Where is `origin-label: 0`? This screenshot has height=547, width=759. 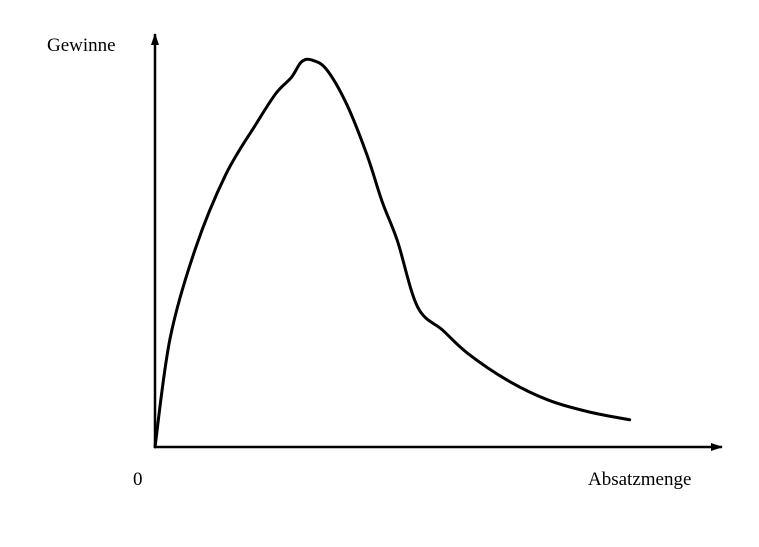 origin-label: 0 is located at coordinates (138, 479).